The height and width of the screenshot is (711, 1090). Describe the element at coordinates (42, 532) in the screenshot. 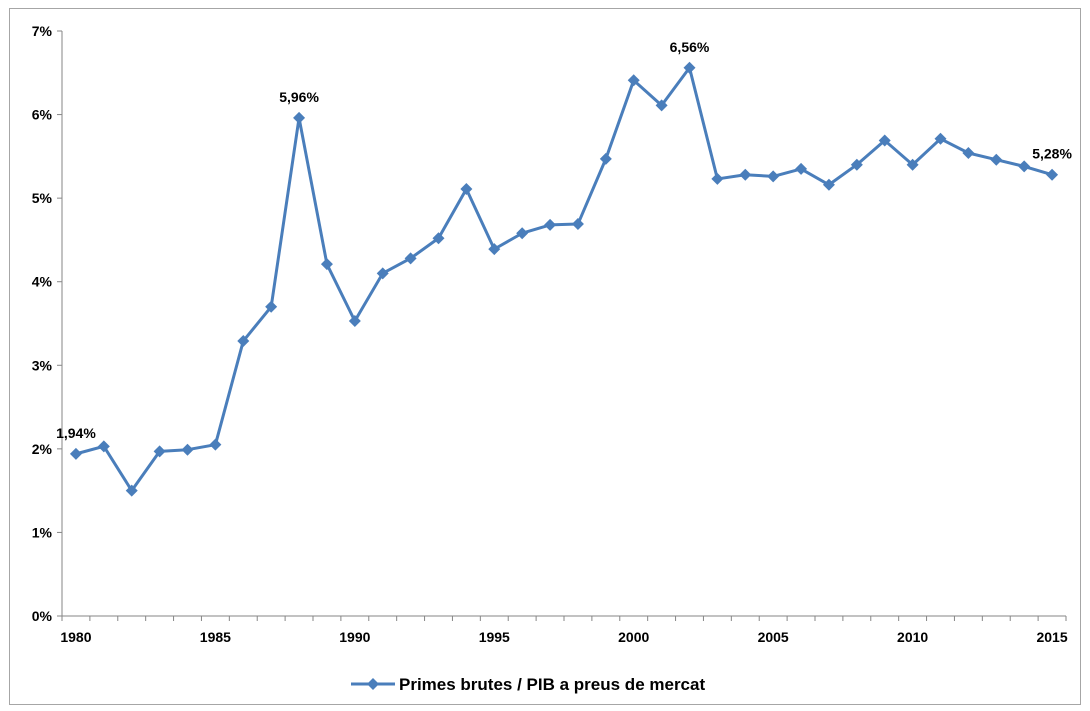

I see `y-tick-label: 1%` at that location.